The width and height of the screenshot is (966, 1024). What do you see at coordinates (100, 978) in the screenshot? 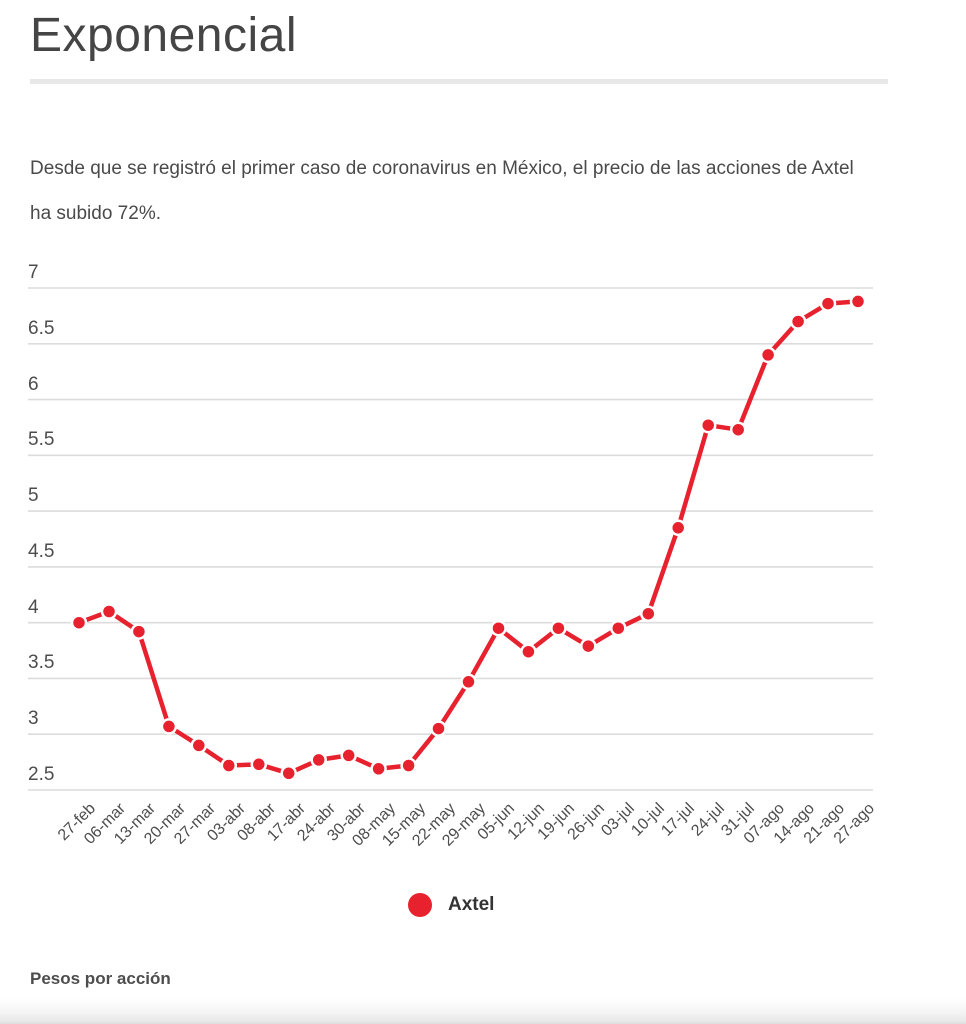
I see `units-note: Pesos por acción` at bounding box center [100, 978].